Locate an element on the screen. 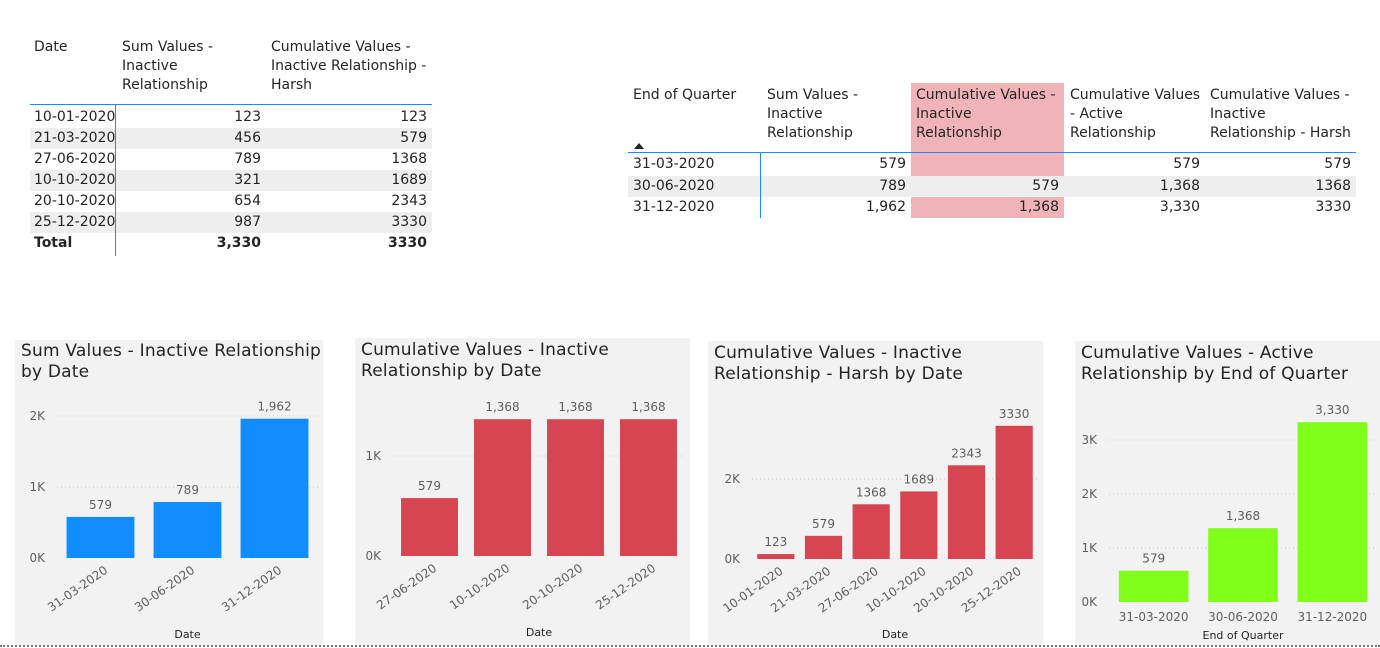 The image size is (1380, 648). data-label: 579 is located at coordinates (429, 486).